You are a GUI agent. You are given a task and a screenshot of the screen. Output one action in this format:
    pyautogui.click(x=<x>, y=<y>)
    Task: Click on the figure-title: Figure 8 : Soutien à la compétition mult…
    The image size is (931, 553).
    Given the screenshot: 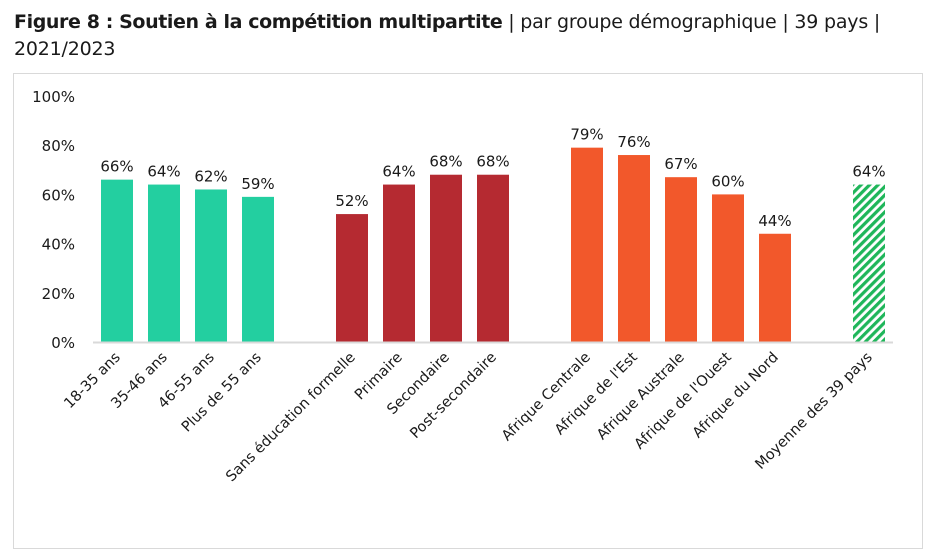 What is the action you would take?
    pyautogui.click(x=464, y=36)
    